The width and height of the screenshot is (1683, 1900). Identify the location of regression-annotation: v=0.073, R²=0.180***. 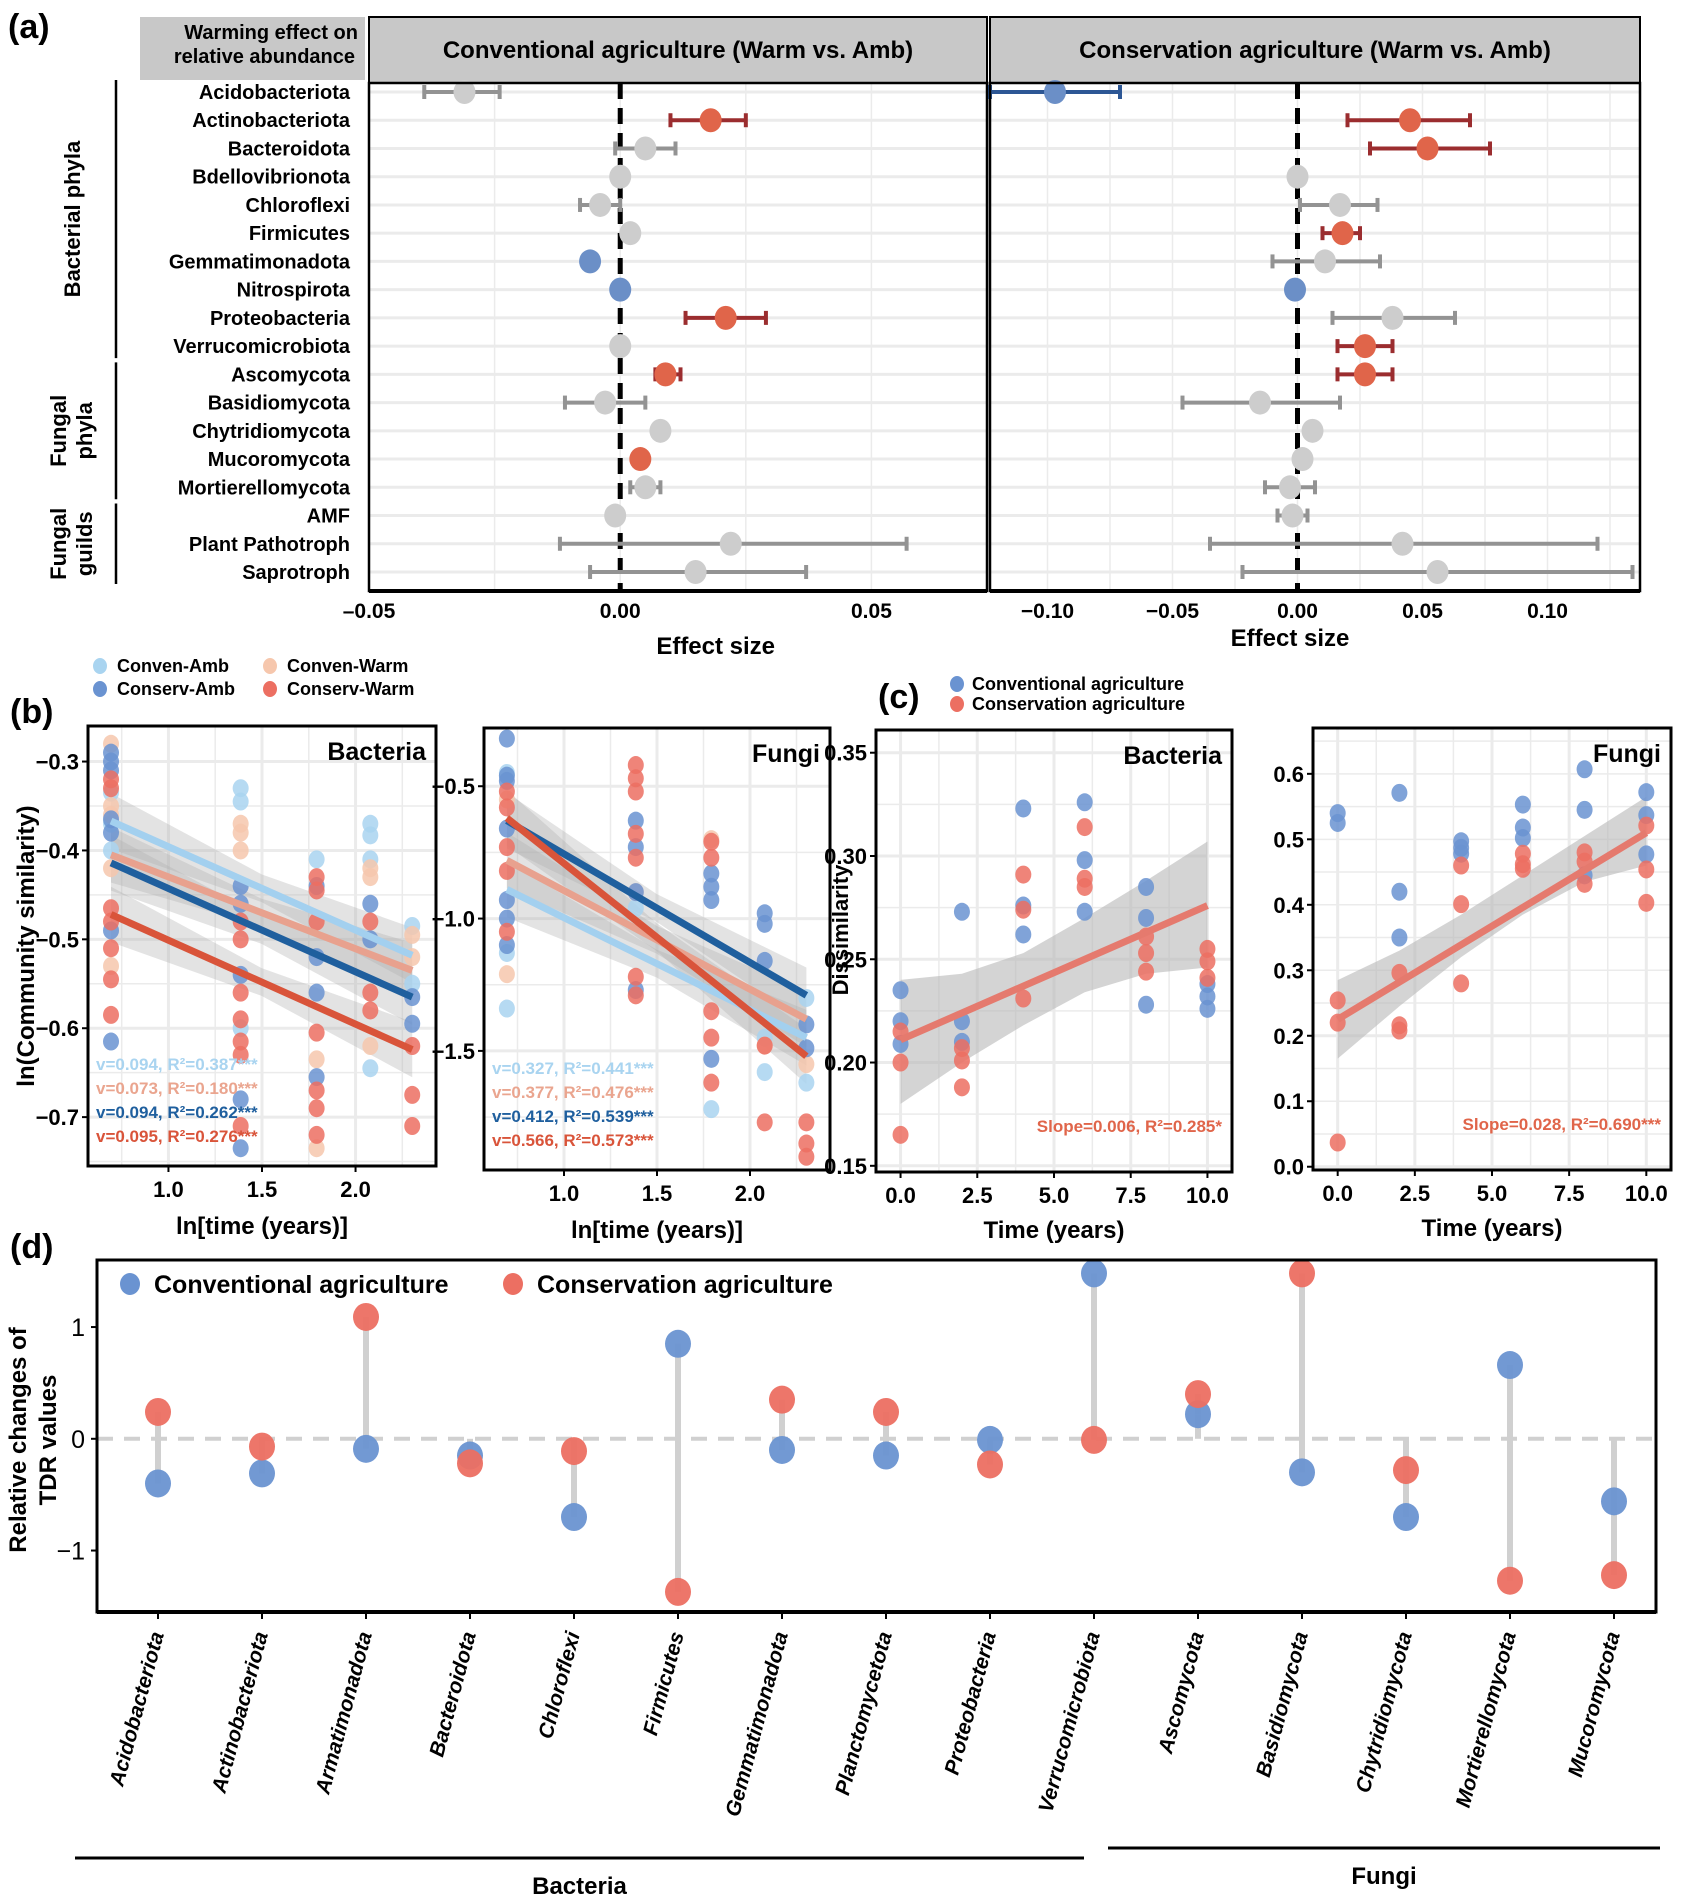
(177, 1088).